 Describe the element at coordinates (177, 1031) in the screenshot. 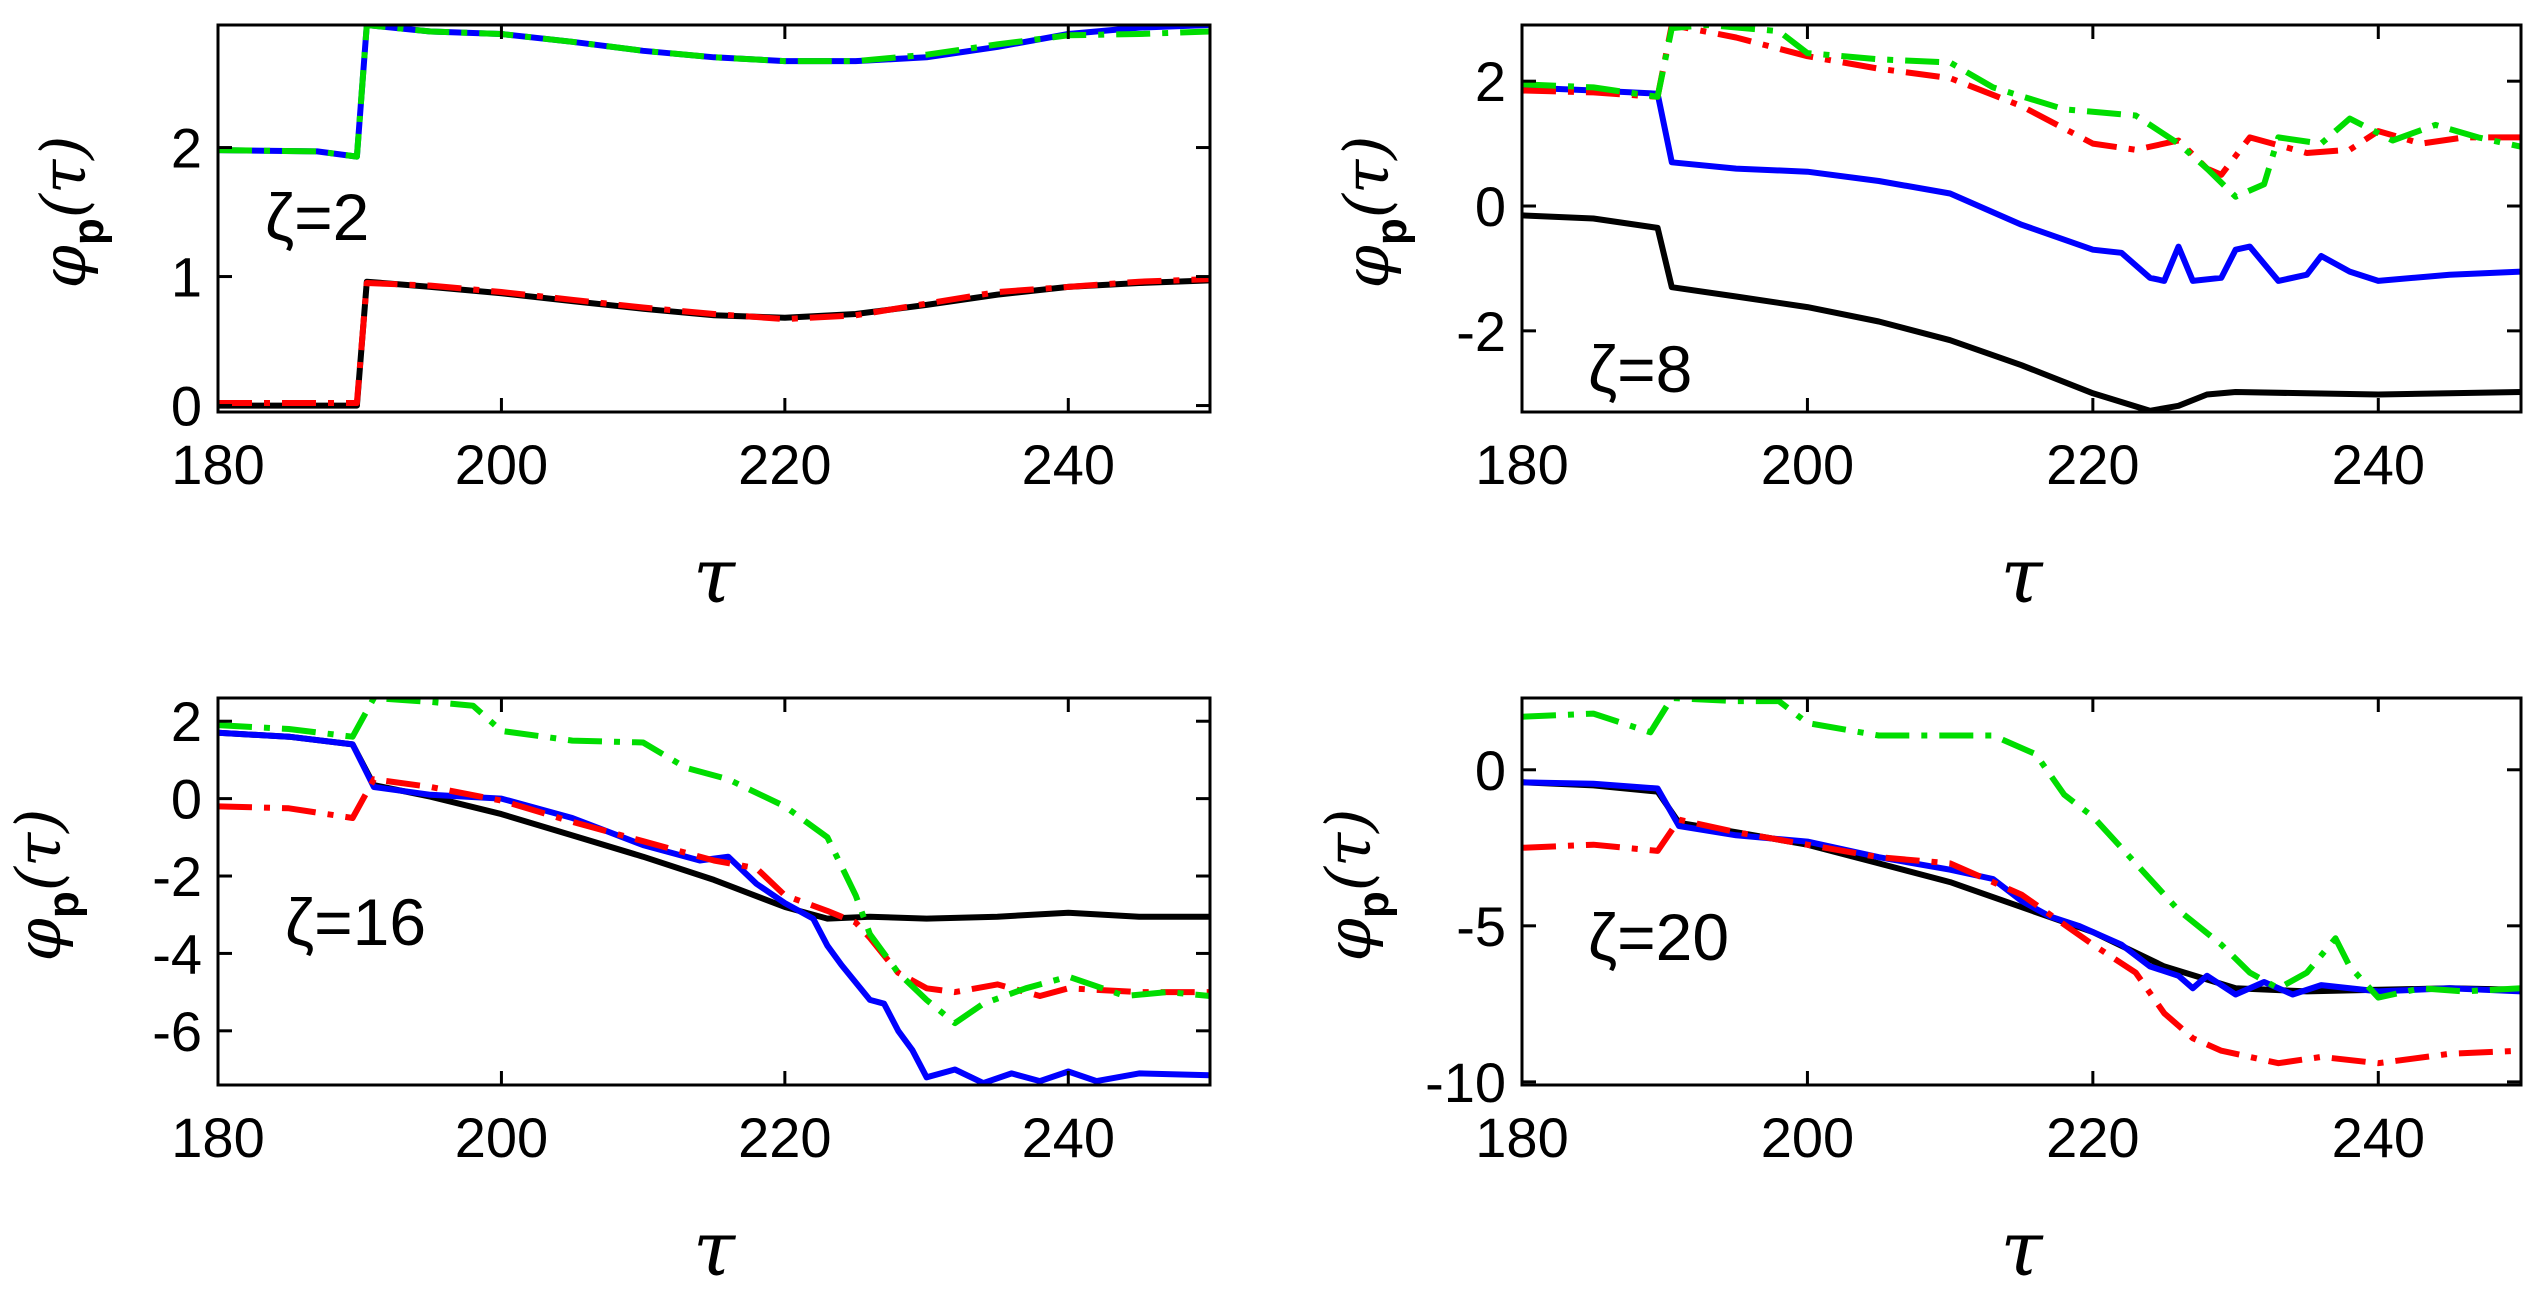

I see `y-tick-label: -6` at that location.